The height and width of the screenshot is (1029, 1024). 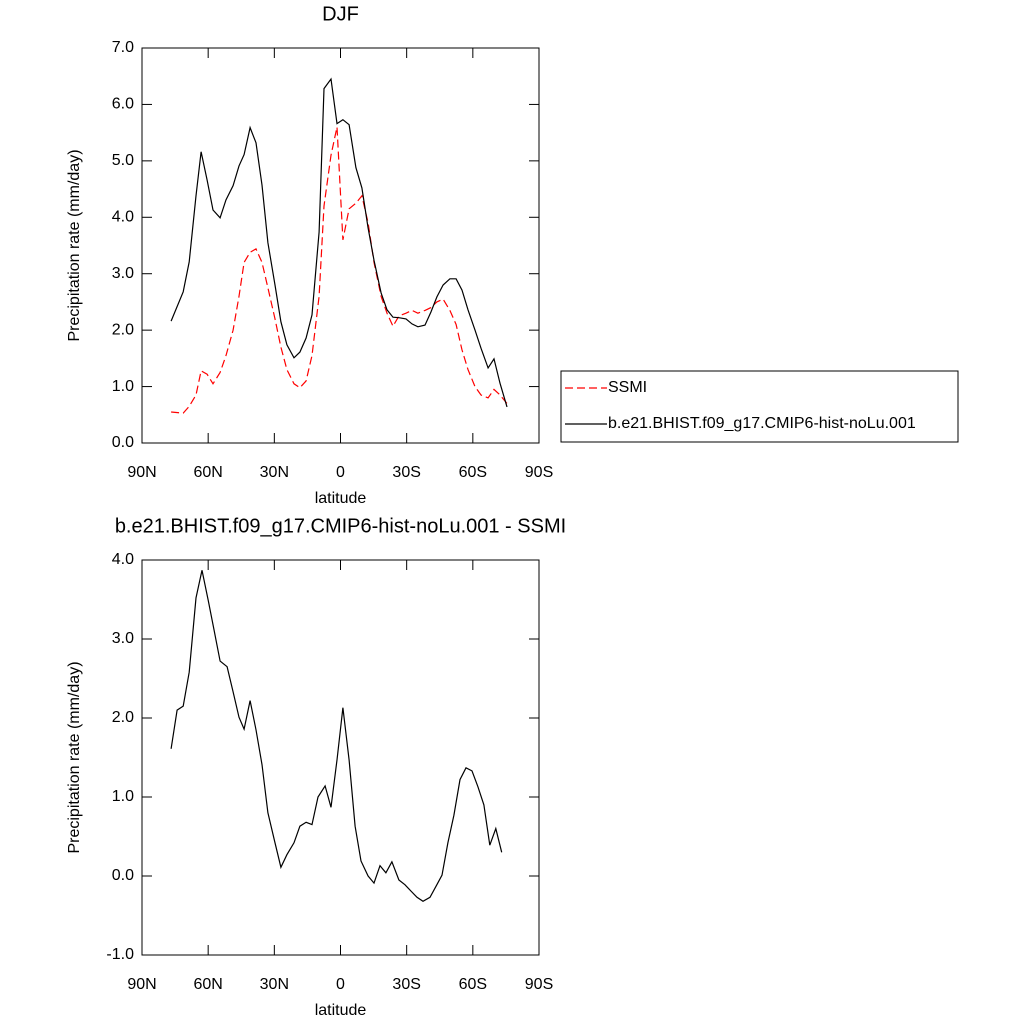 I want to click on legend-label: b.e21.BHIST.f09_g17.CMIP6-hist-noLu.001, so click(x=762, y=423).